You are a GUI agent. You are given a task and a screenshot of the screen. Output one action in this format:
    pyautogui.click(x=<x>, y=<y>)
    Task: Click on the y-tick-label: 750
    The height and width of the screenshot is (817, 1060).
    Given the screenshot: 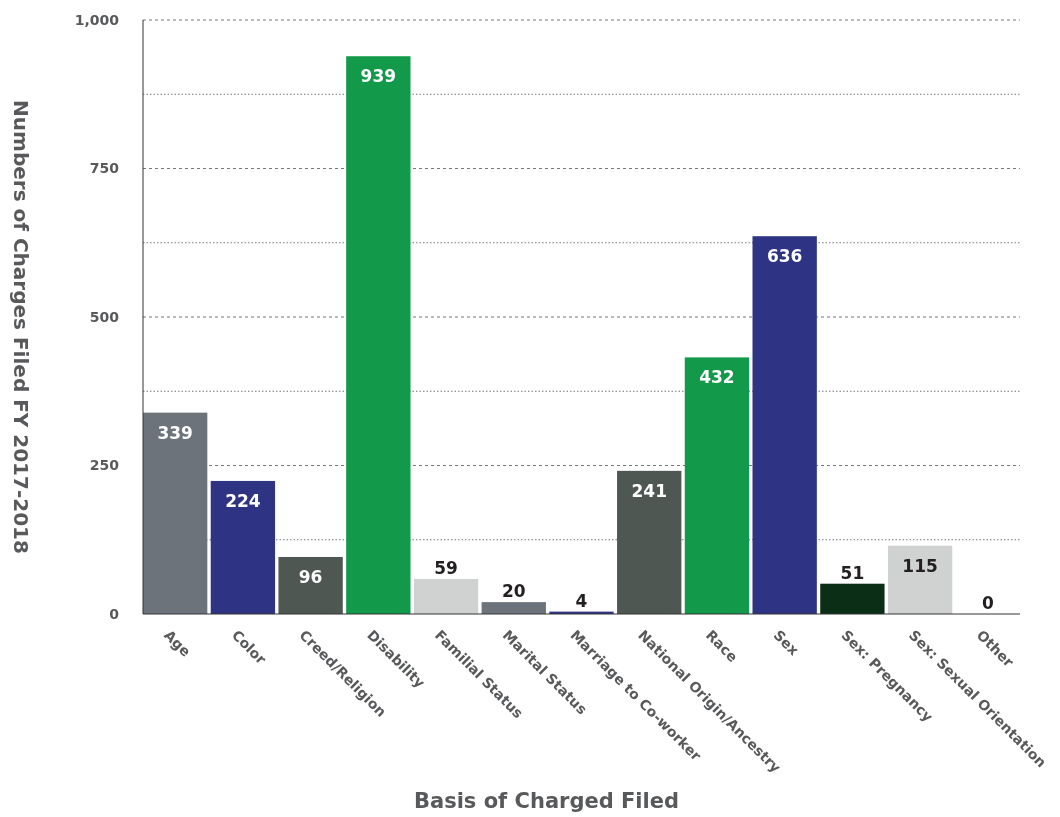 What is the action you would take?
    pyautogui.click(x=104, y=168)
    